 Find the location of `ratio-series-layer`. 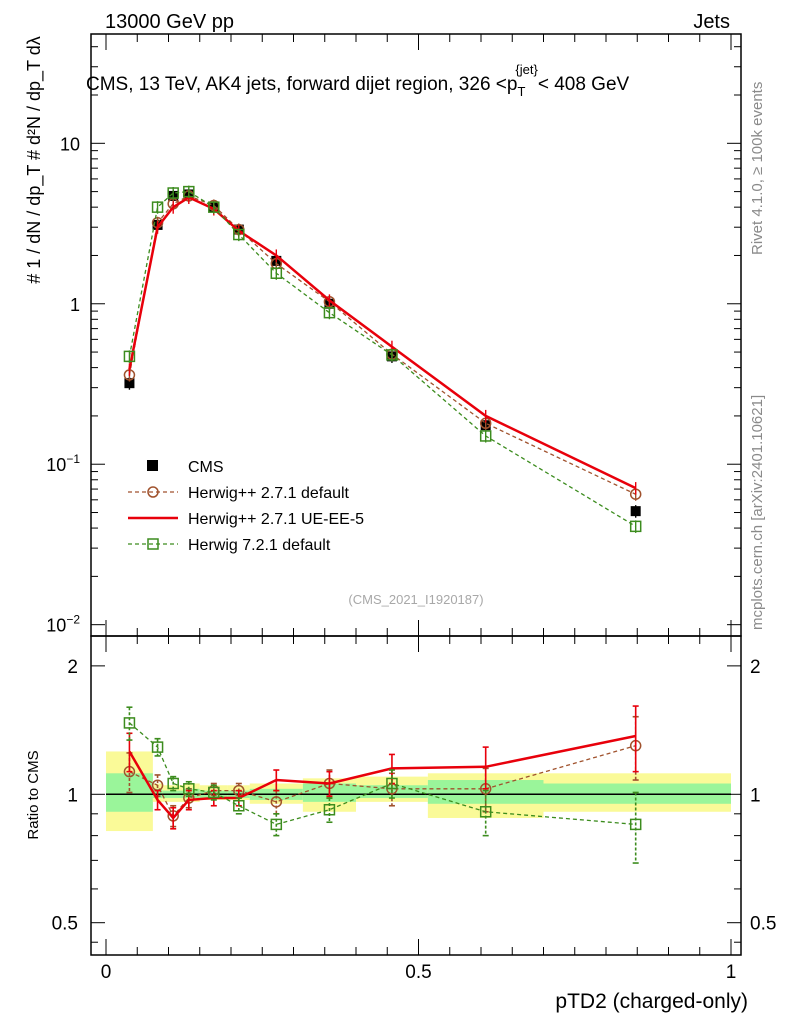

ratio-series-layer is located at coordinates (382, 784).